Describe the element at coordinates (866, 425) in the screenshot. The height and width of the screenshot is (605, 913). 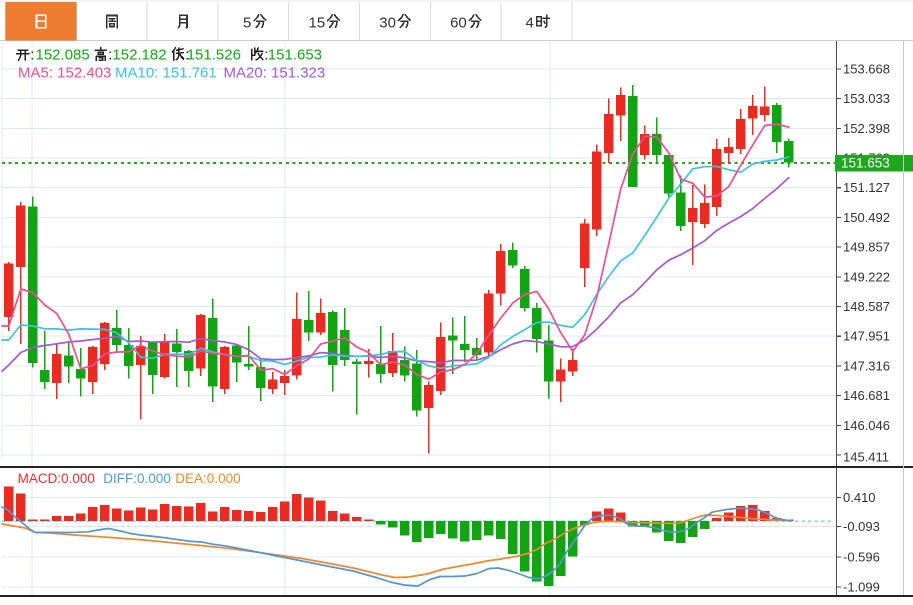
I see `svg-text: 146.046` at that location.